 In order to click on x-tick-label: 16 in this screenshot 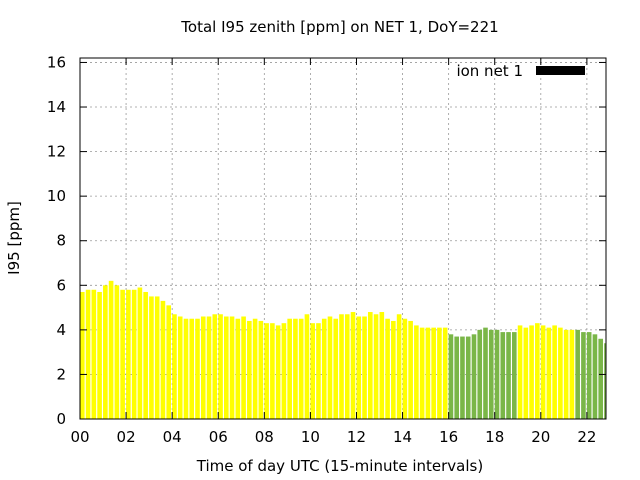, I will do `click(448, 437)`.